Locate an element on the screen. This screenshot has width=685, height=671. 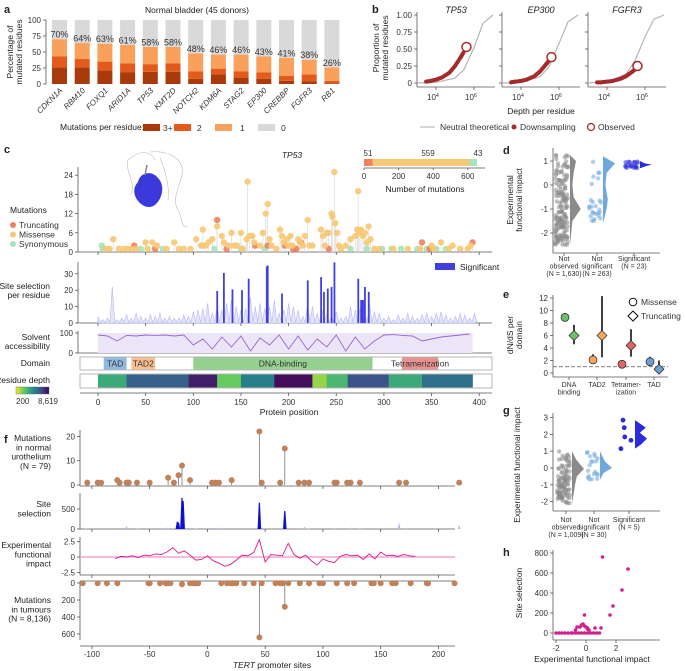
domain-label-dna-binding: DNA-binding is located at coordinates (283, 364).